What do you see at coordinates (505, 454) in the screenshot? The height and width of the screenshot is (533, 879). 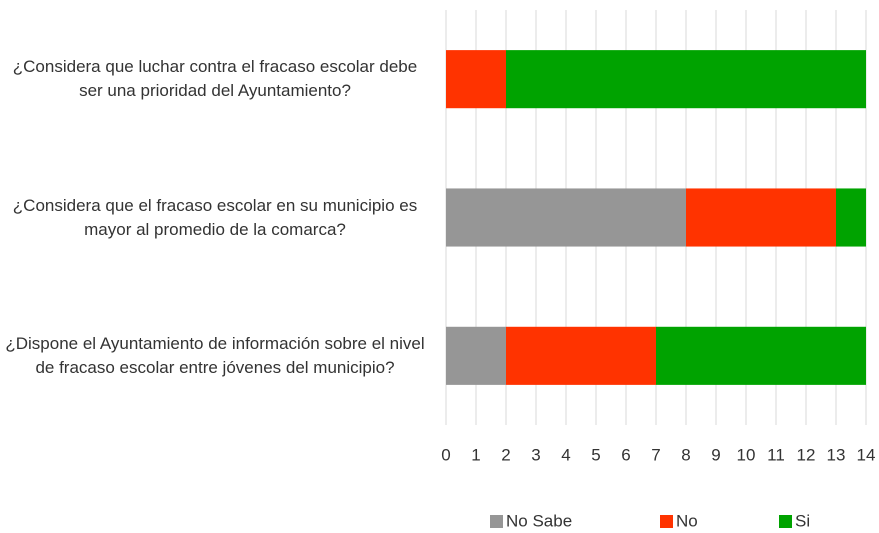 I see `x-tick-label: 2` at bounding box center [505, 454].